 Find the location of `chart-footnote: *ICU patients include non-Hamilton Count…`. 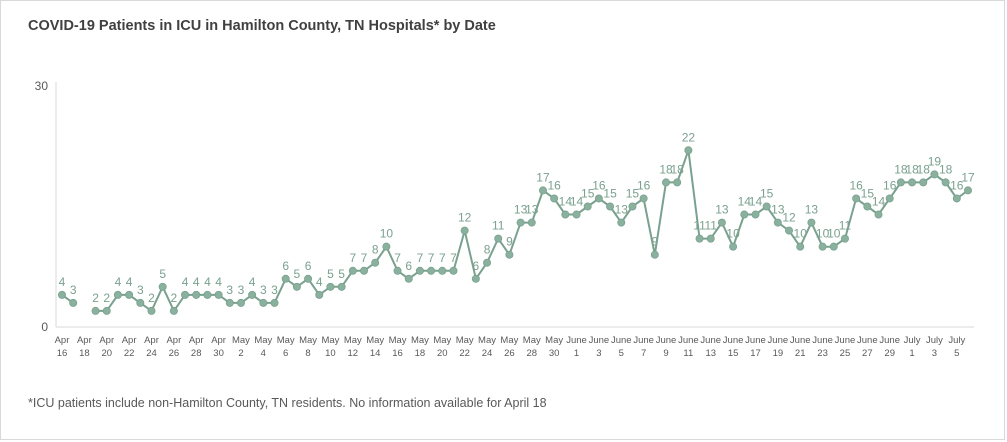

chart-footnote: *ICU patients include non-Hamilton Count… is located at coordinates (287, 403).